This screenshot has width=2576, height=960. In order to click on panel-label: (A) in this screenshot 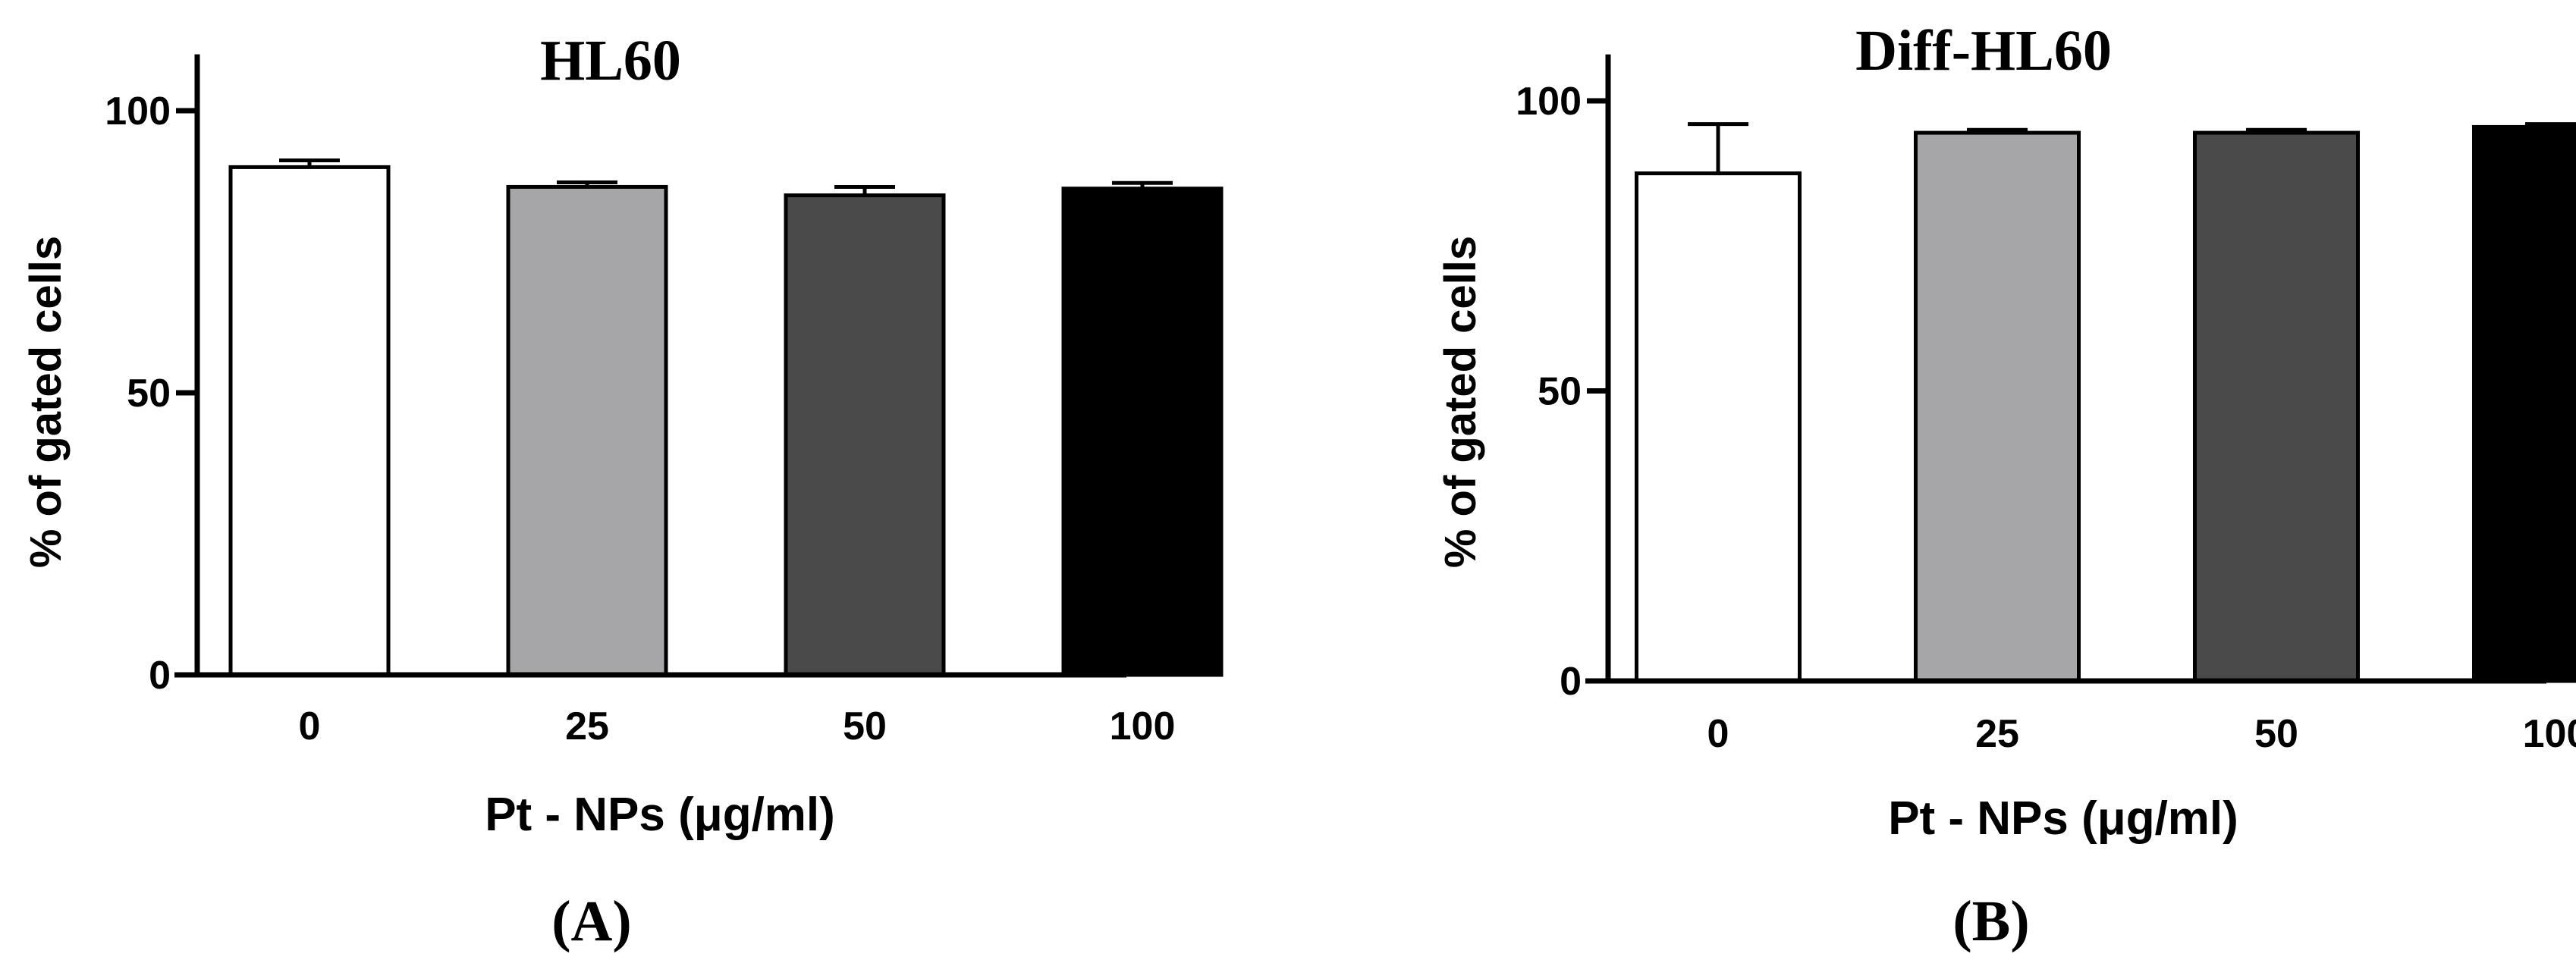, I will do `click(591, 921)`.